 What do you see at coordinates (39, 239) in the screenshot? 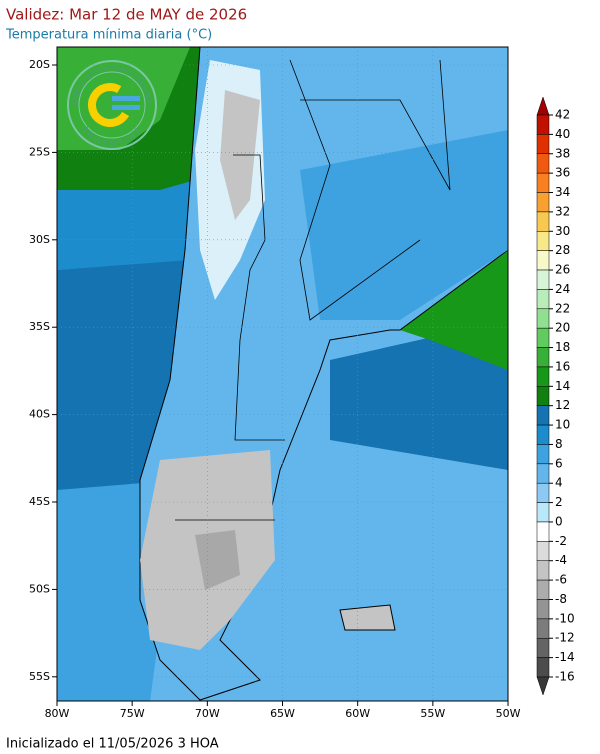
I see `lat-label: 30S` at bounding box center [39, 239].